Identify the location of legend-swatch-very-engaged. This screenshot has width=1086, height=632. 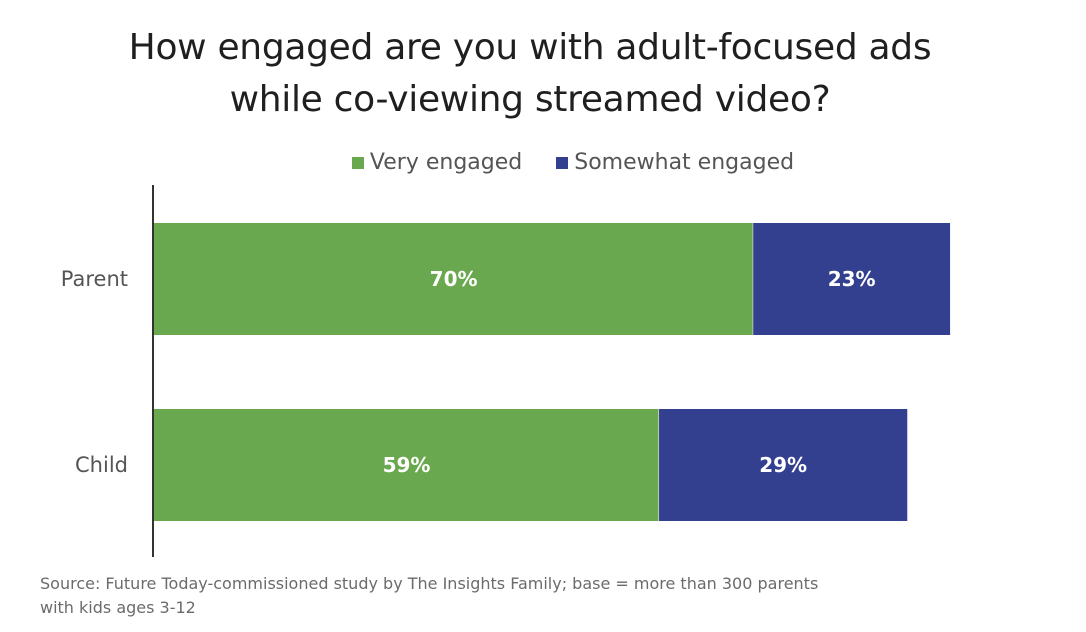
(357, 162).